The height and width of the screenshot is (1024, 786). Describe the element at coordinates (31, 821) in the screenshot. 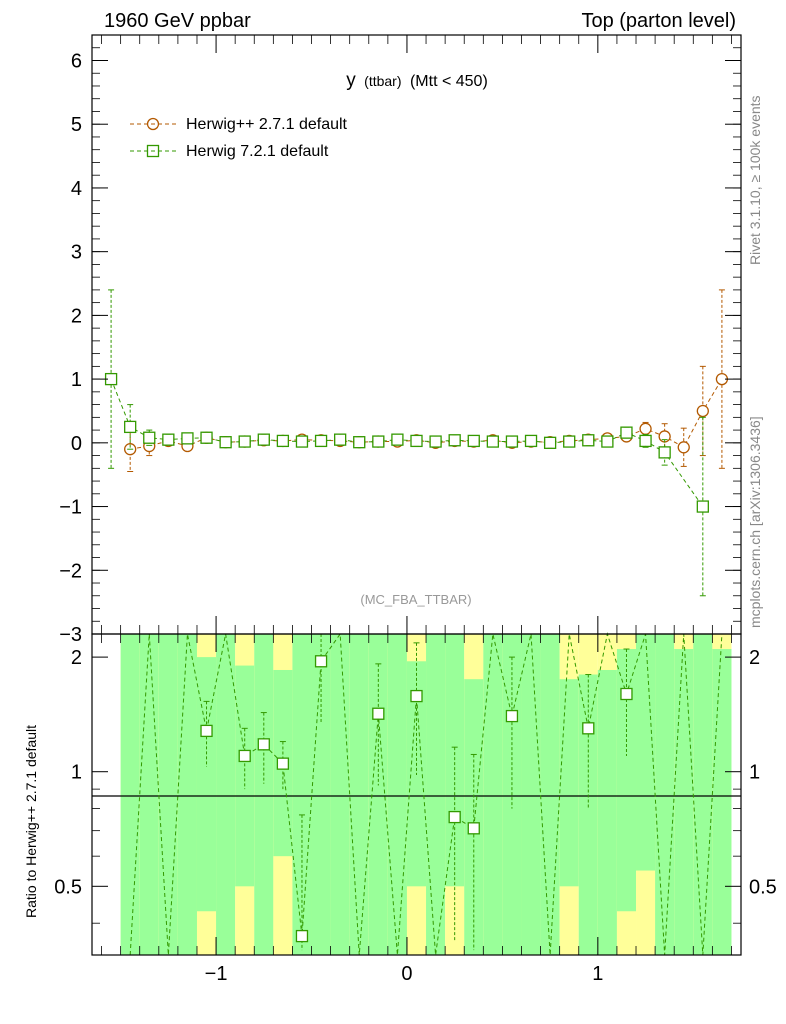

I see `ratio-y-axis-label: Ratio to Herwig++ 2.7.1 default` at that location.